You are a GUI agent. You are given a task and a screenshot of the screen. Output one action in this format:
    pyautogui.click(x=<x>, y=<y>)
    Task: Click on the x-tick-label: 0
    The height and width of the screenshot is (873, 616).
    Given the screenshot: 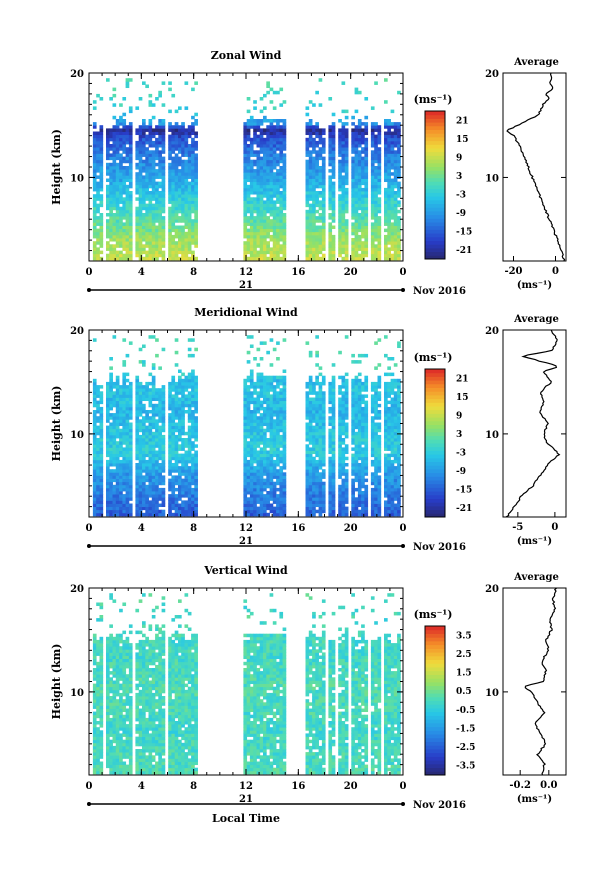 What is the action you would take?
    pyautogui.click(x=403, y=272)
    